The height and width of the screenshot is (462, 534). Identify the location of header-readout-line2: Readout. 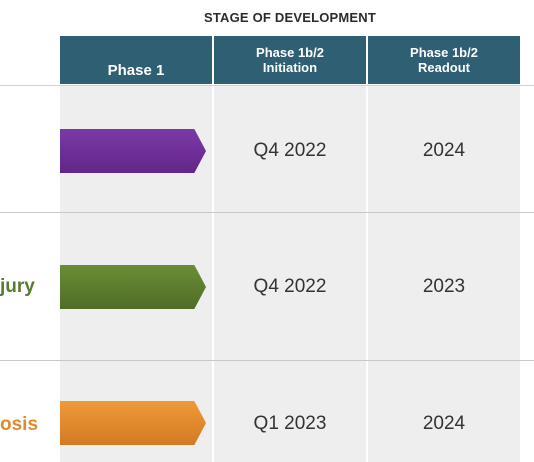
(444, 67).